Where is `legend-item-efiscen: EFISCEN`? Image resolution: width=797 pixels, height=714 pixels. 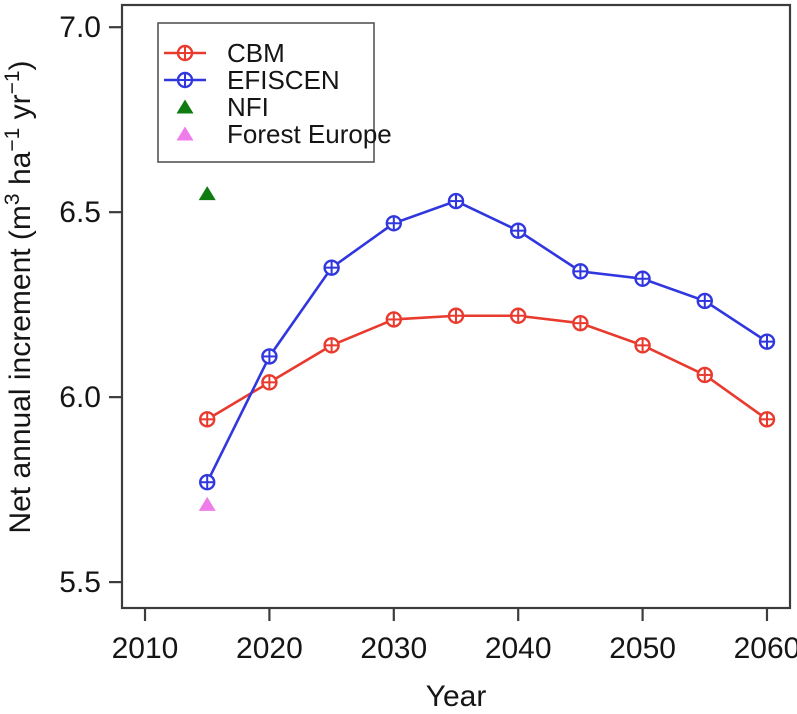 legend-item-efiscen: EFISCEN is located at coordinates (252, 80).